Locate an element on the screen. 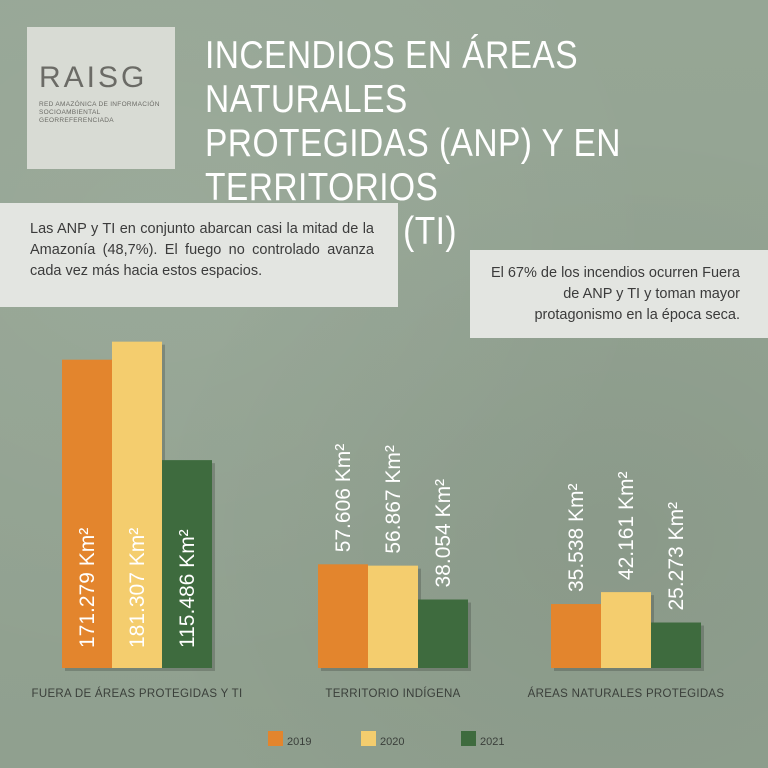 This screenshot has width=768, height=768. bar-value-label: 171.279 Km² is located at coordinates (87, 588).